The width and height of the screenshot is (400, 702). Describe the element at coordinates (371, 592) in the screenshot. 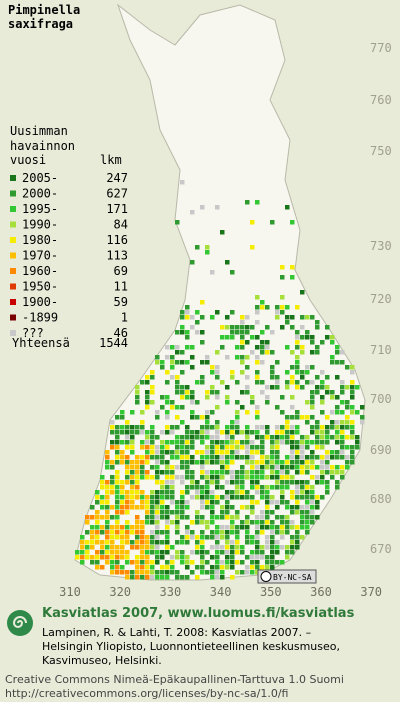

I see `x-grid-label: 370` at that location.